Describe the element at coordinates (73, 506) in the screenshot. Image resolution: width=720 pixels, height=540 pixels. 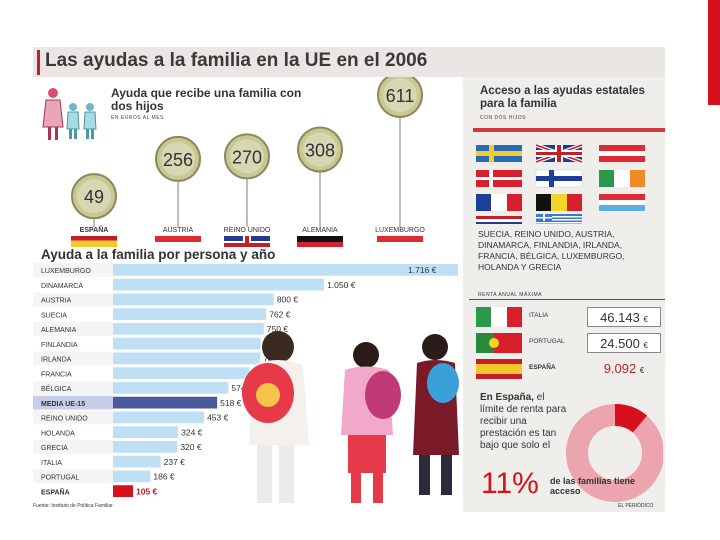
I see `source-note: Fuente: Instituto de Política Familiar` at that location.